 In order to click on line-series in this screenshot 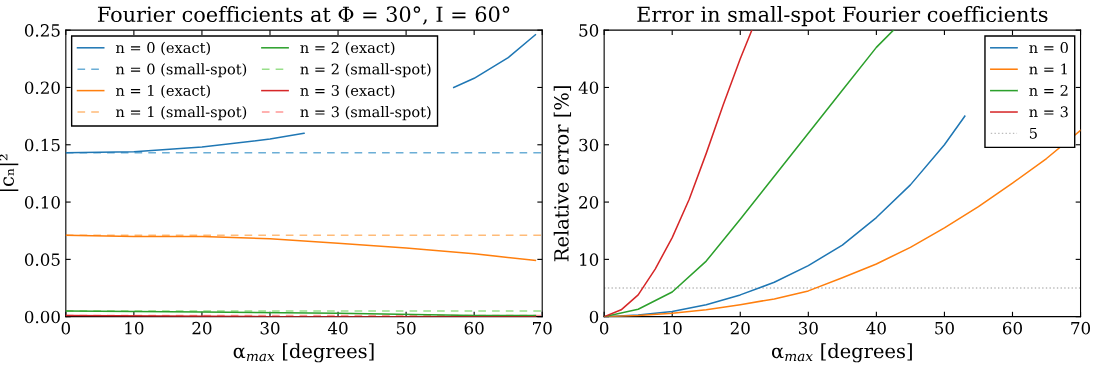, I will do `click(301, 248)`.